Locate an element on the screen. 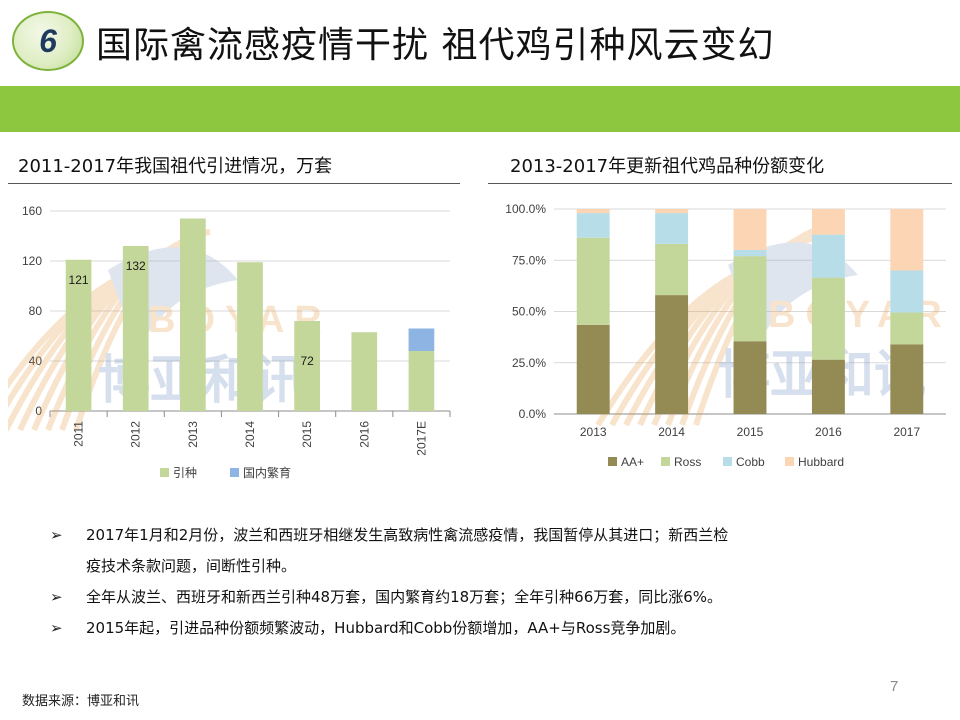 Image resolution: width=960 pixels, height=720 pixels. y-tick-label: 0.0% is located at coordinates (533, 414).